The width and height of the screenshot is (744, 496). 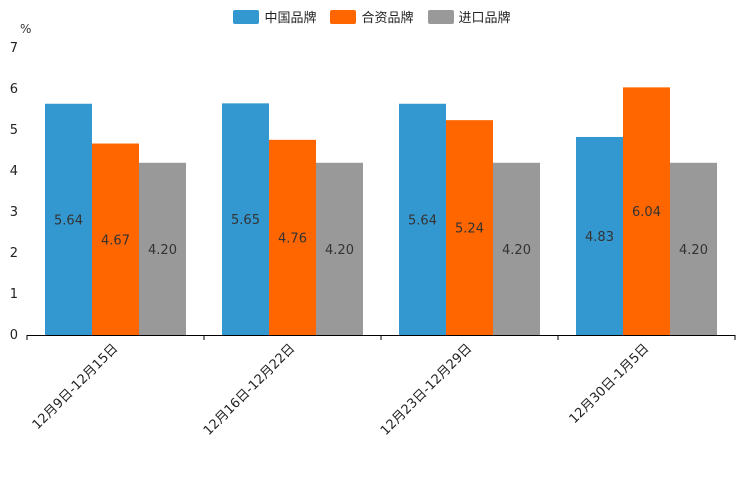 What do you see at coordinates (14, 294) in the screenshot?
I see `y-tick-label-1: 1` at bounding box center [14, 294].